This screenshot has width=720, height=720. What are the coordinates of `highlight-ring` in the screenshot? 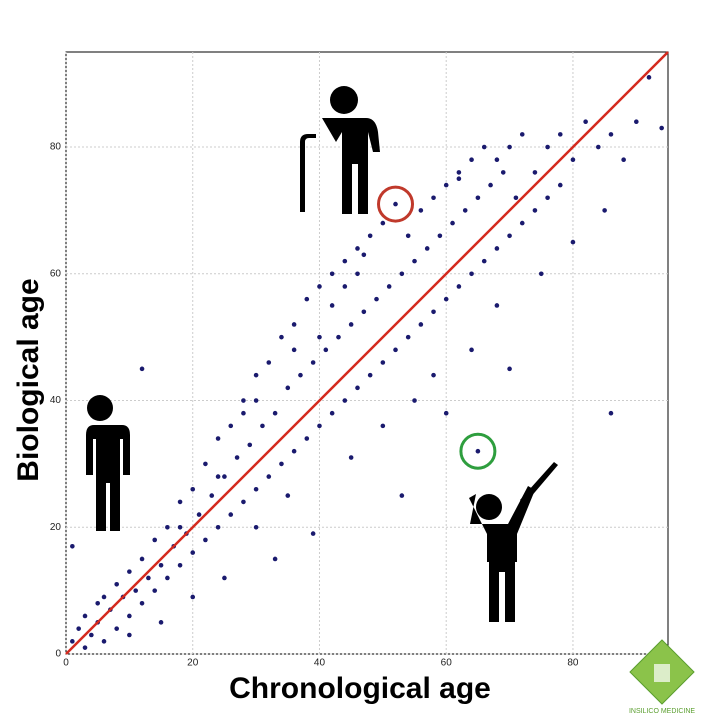 It's located at (478, 451).